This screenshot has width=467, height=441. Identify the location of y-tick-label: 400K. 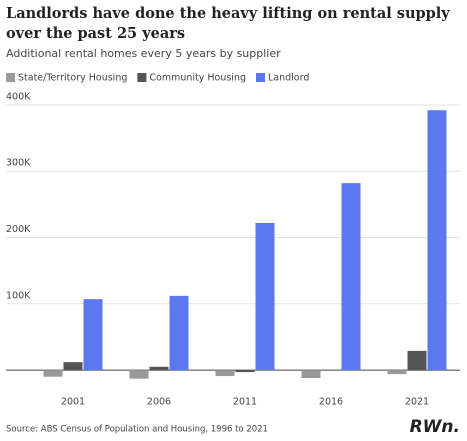
(18, 96).